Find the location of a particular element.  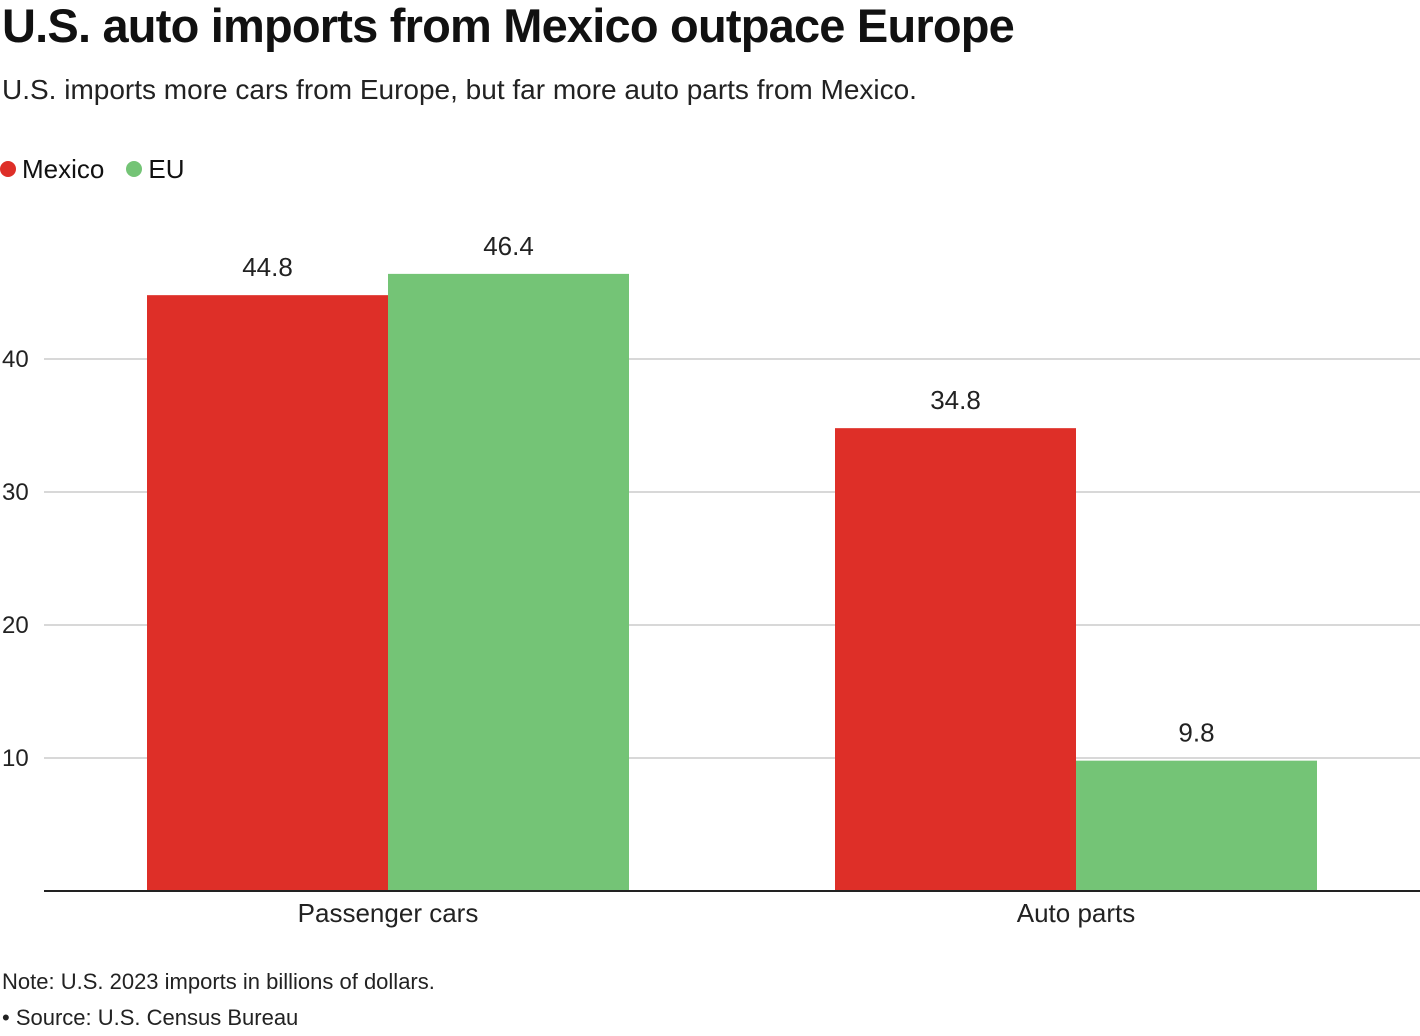

bar-mexico-auto-parts is located at coordinates (955, 659).